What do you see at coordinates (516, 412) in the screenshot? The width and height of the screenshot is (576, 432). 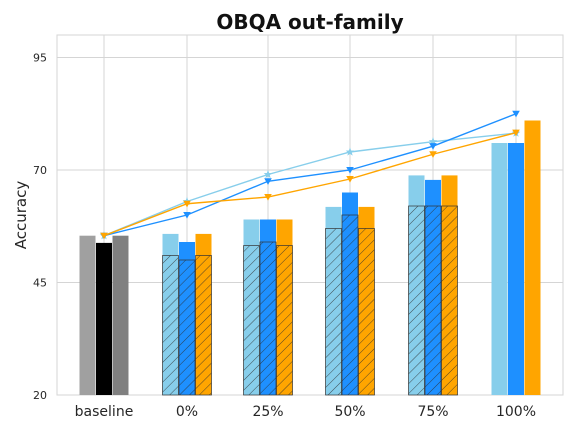 I see `x-tick-label: 100%` at bounding box center [516, 412].